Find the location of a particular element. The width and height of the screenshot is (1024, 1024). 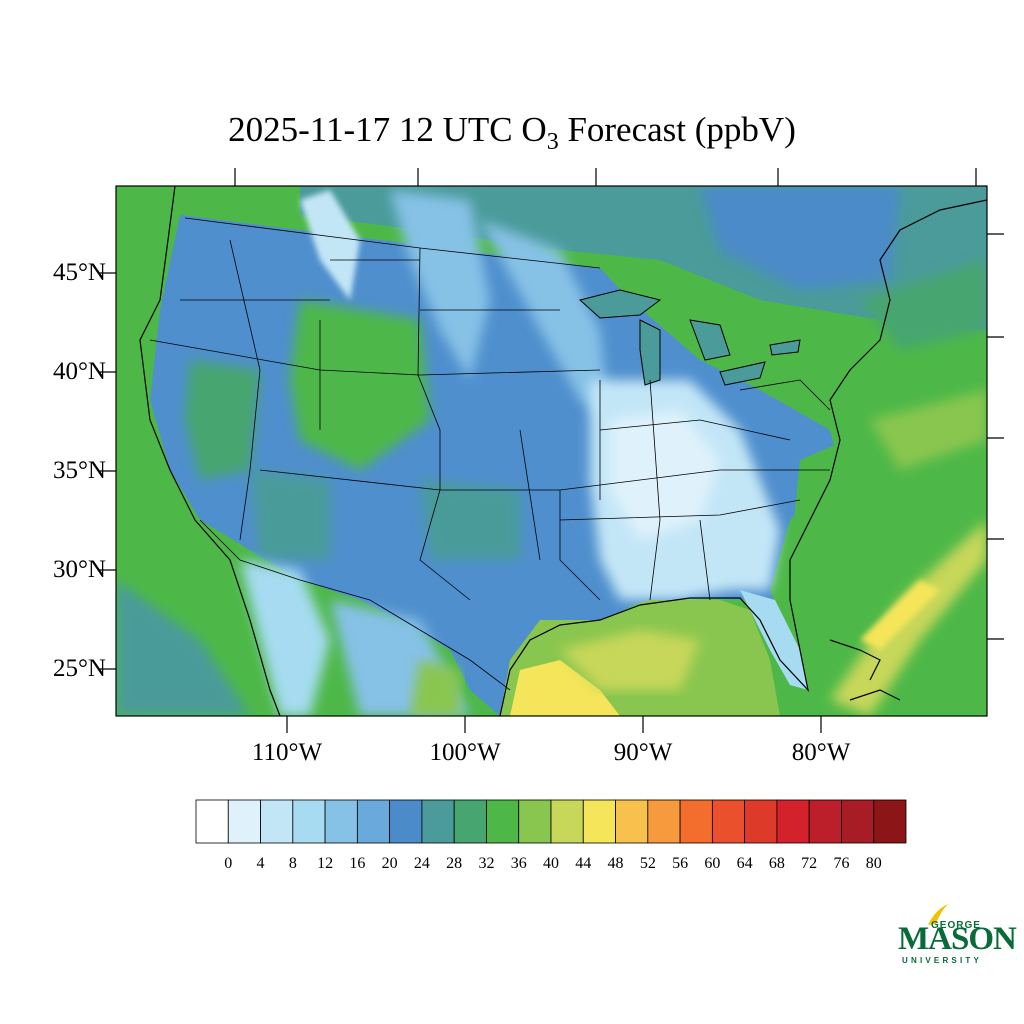

colorbar-tick-label: 28 is located at coordinates (454, 863).